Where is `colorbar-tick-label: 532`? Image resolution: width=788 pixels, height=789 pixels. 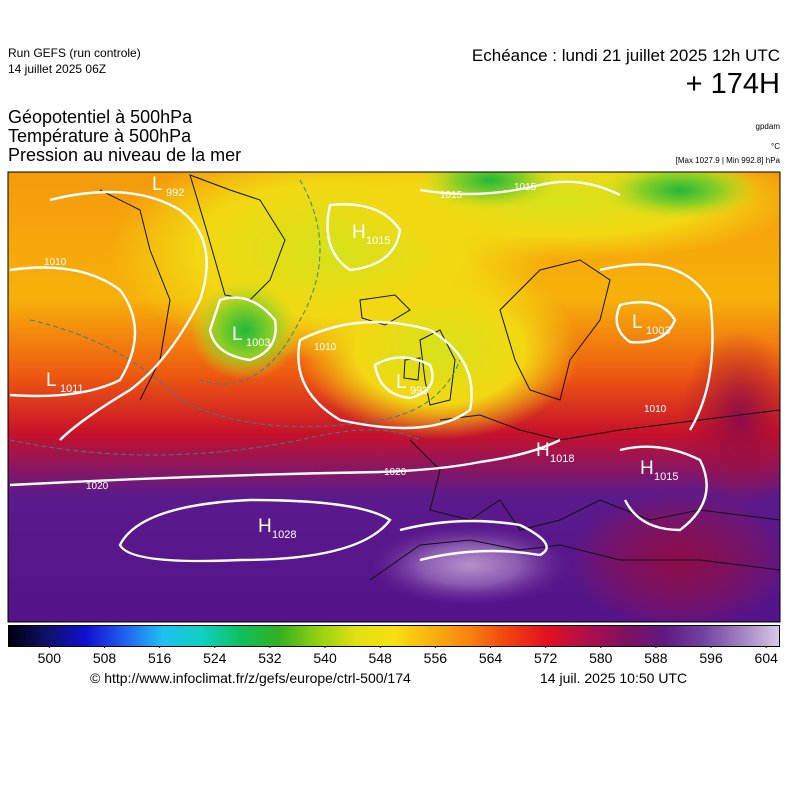
colorbar-tick-label: 532 is located at coordinates (270, 658).